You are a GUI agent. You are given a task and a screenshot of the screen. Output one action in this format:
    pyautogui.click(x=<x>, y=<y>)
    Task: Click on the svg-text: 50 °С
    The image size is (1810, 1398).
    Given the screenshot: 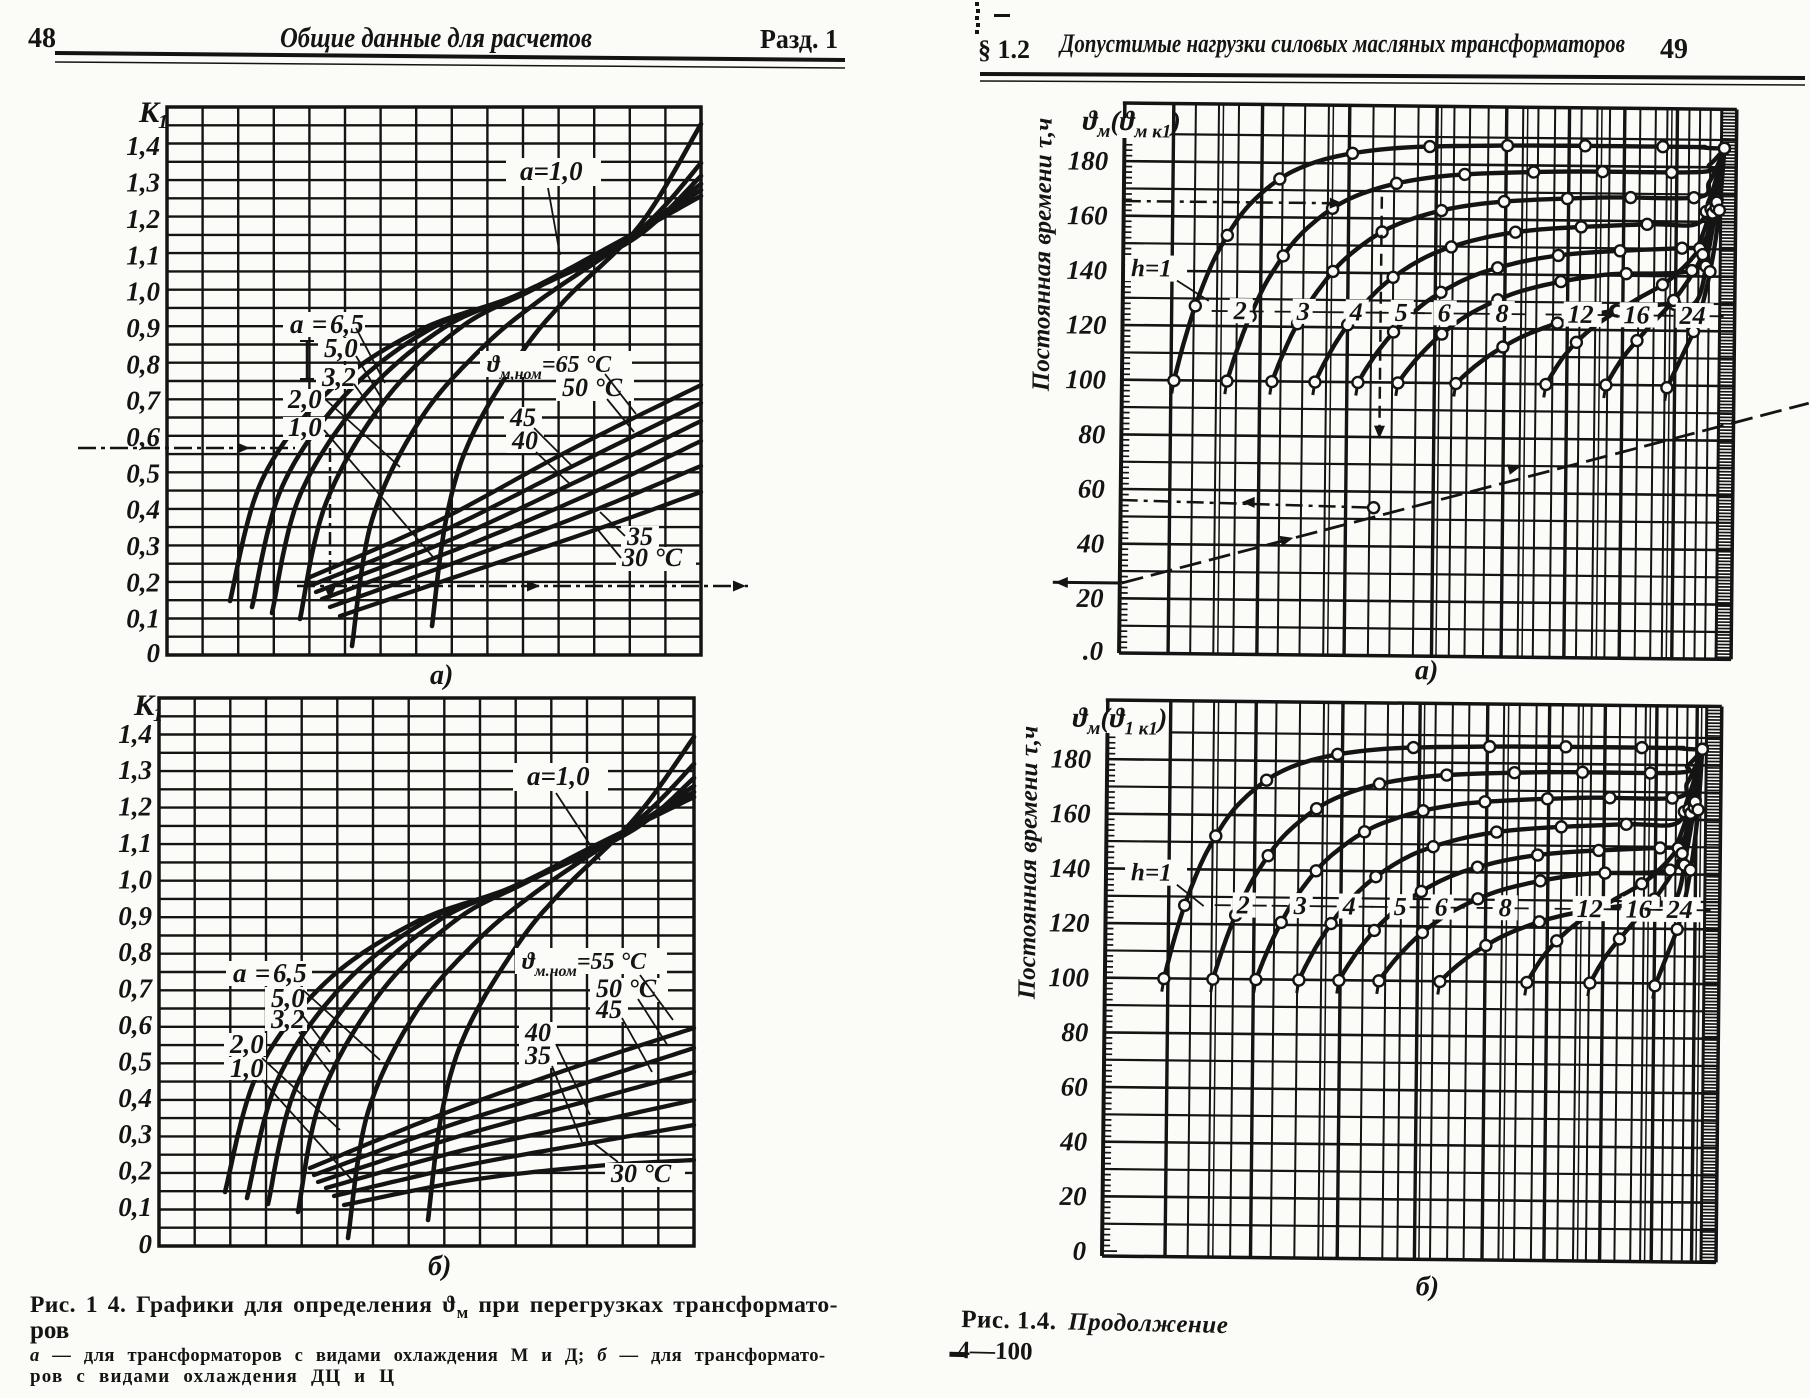 What is the action you would take?
    pyautogui.click(x=592, y=387)
    